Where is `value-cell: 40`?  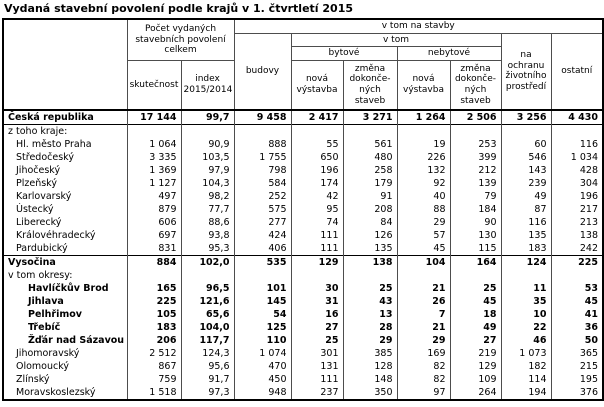
value-cell: 40 is located at coordinates (423, 197).